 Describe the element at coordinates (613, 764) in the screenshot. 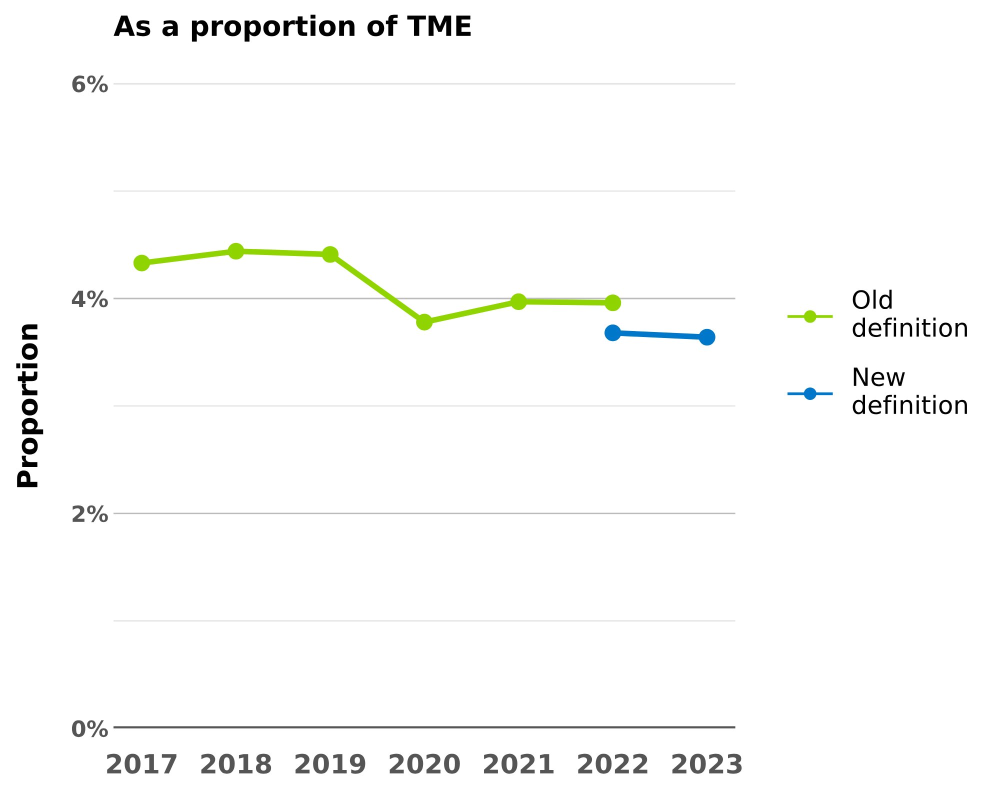

I see `x-tick-label: 2022` at that location.